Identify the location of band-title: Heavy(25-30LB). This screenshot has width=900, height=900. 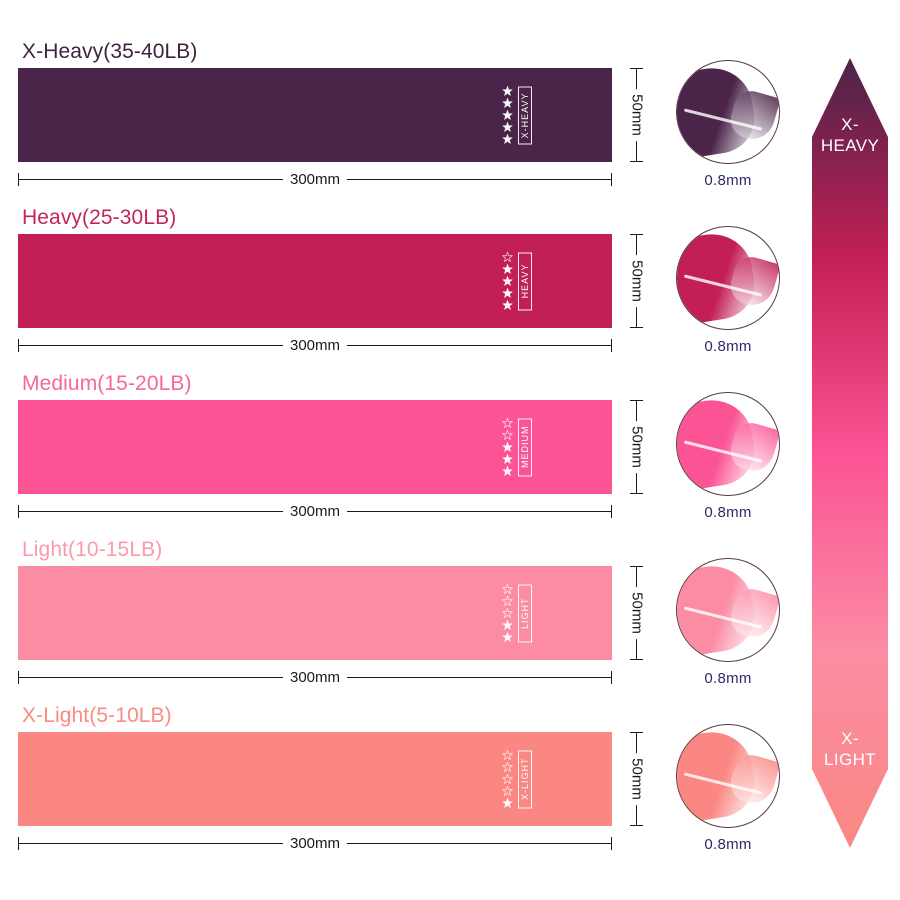
(99, 217).